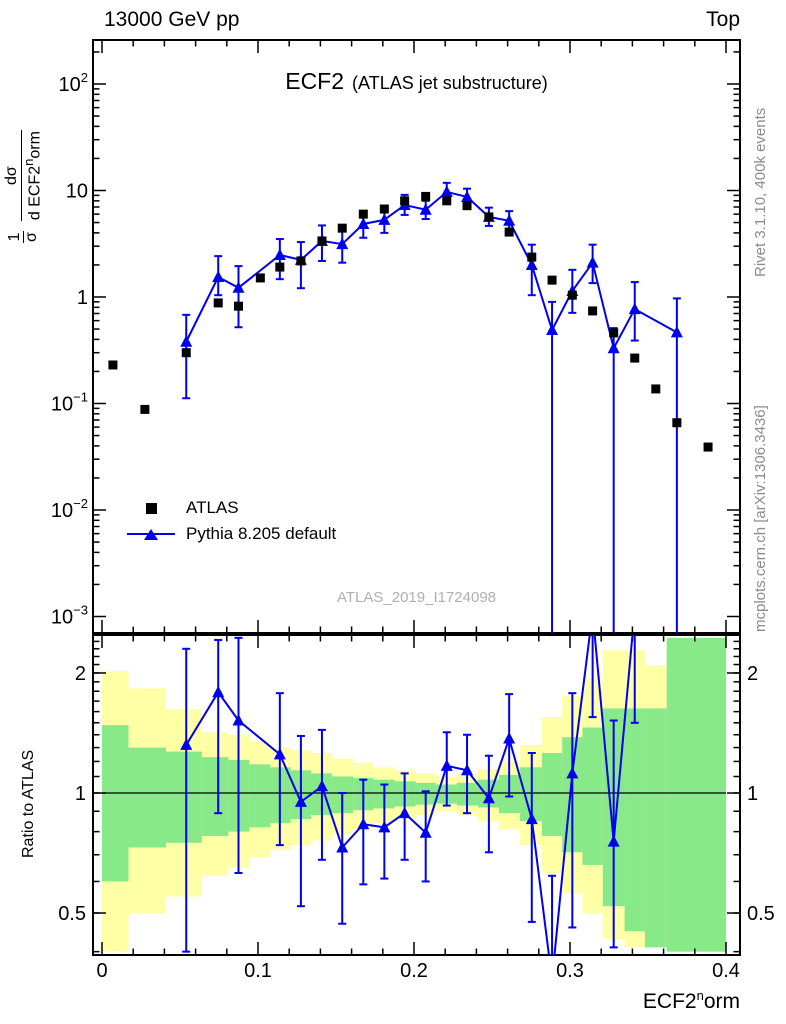 The image size is (786, 1024). I want to click on main-y-axis-title: 1 σ dσ d ECF2norm, so click(23, 186).